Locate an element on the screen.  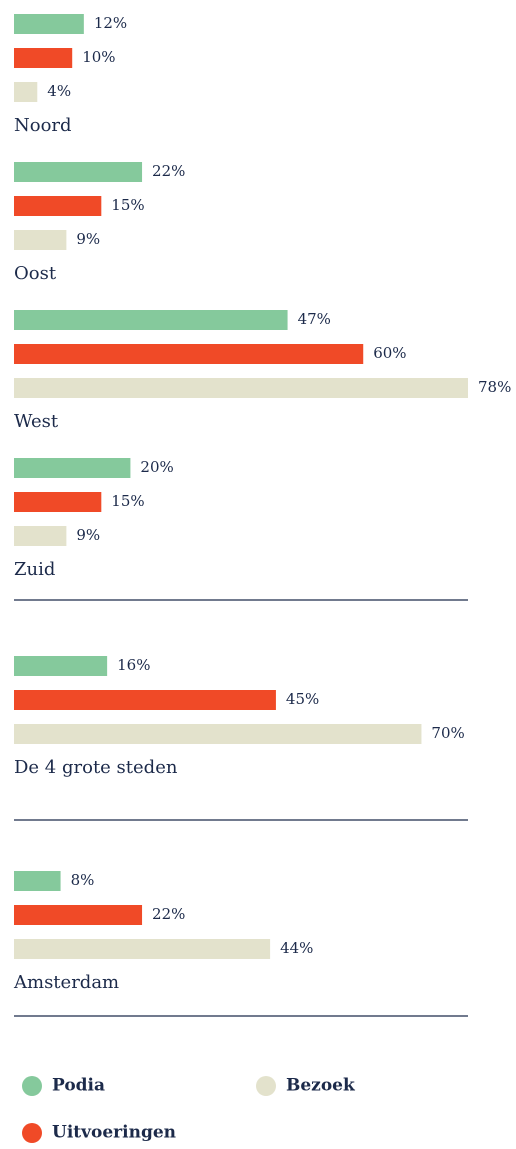
category-label: De 4 grote steden is located at coordinates (96, 767).